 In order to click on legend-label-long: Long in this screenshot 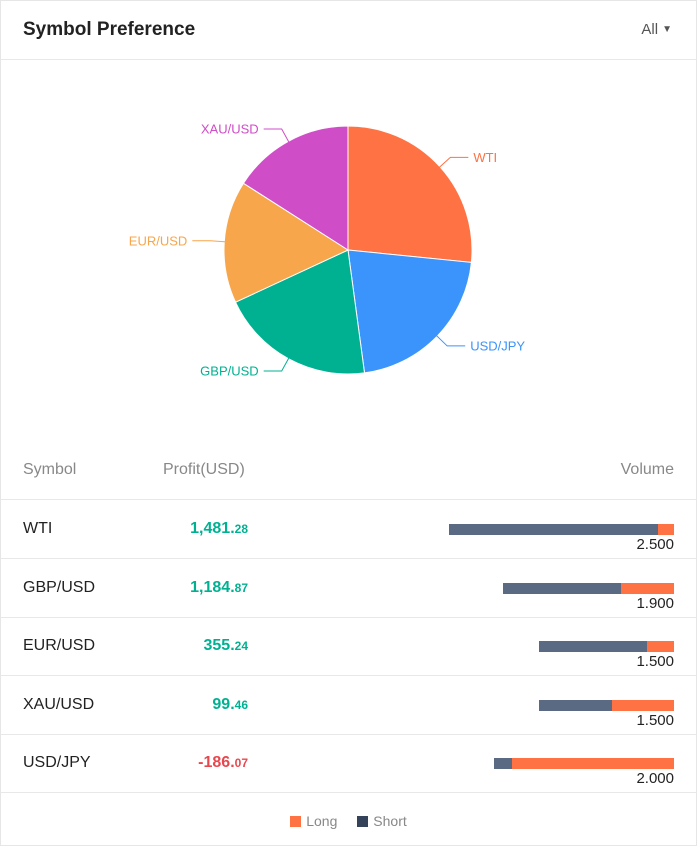, I will do `click(322, 821)`.